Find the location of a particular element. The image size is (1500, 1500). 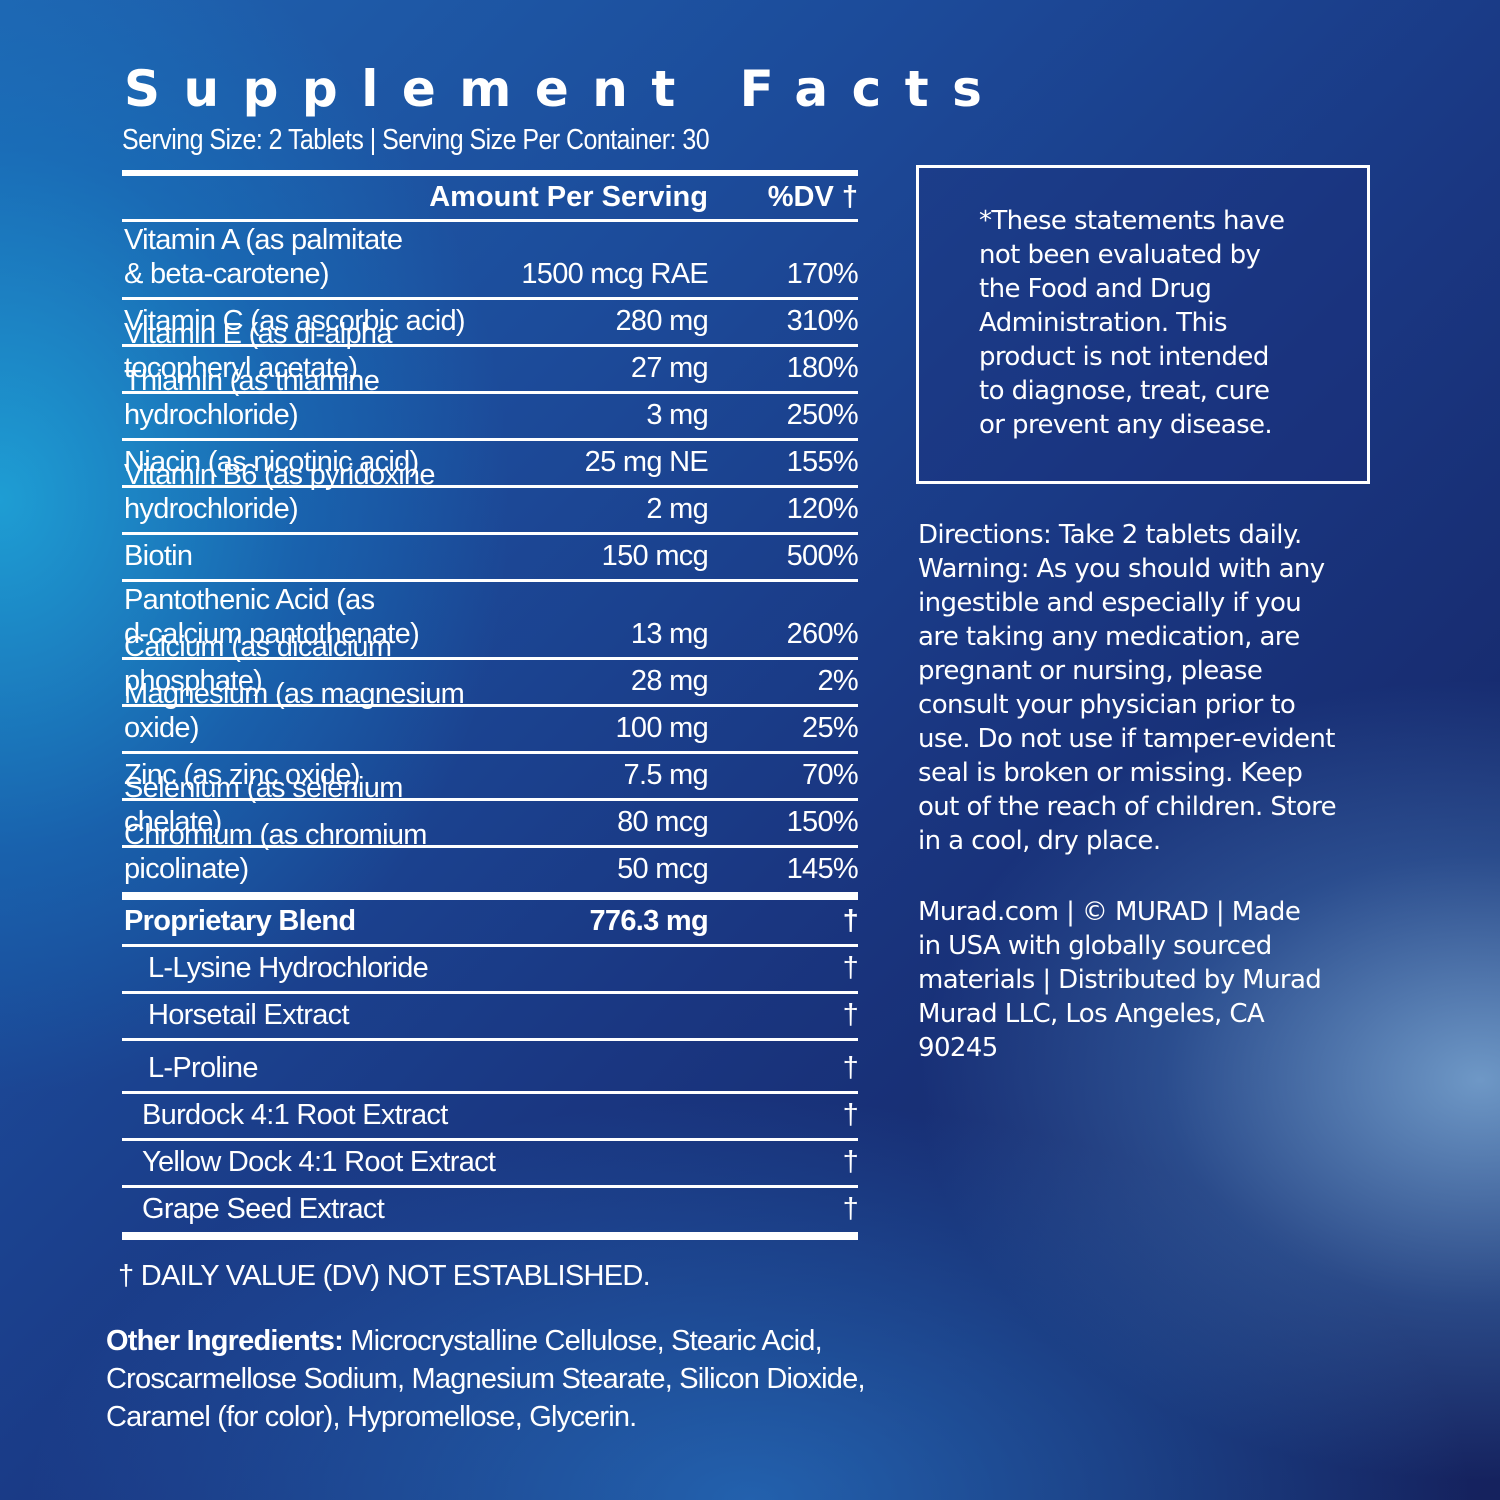

nutrient-dv: 150% is located at coordinates (822, 822).